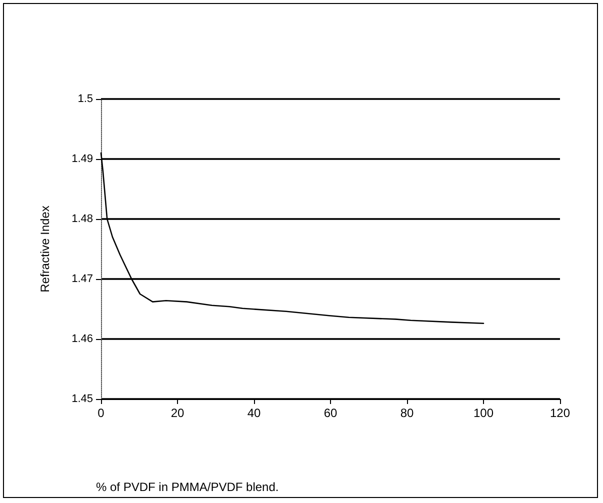 This screenshot has height=503, width=603. Describe the element at coordinates (187, 487) in the screenshot. I see `x-axis-title: % of PVDF in PMMA/PVDF blend.` at that location.